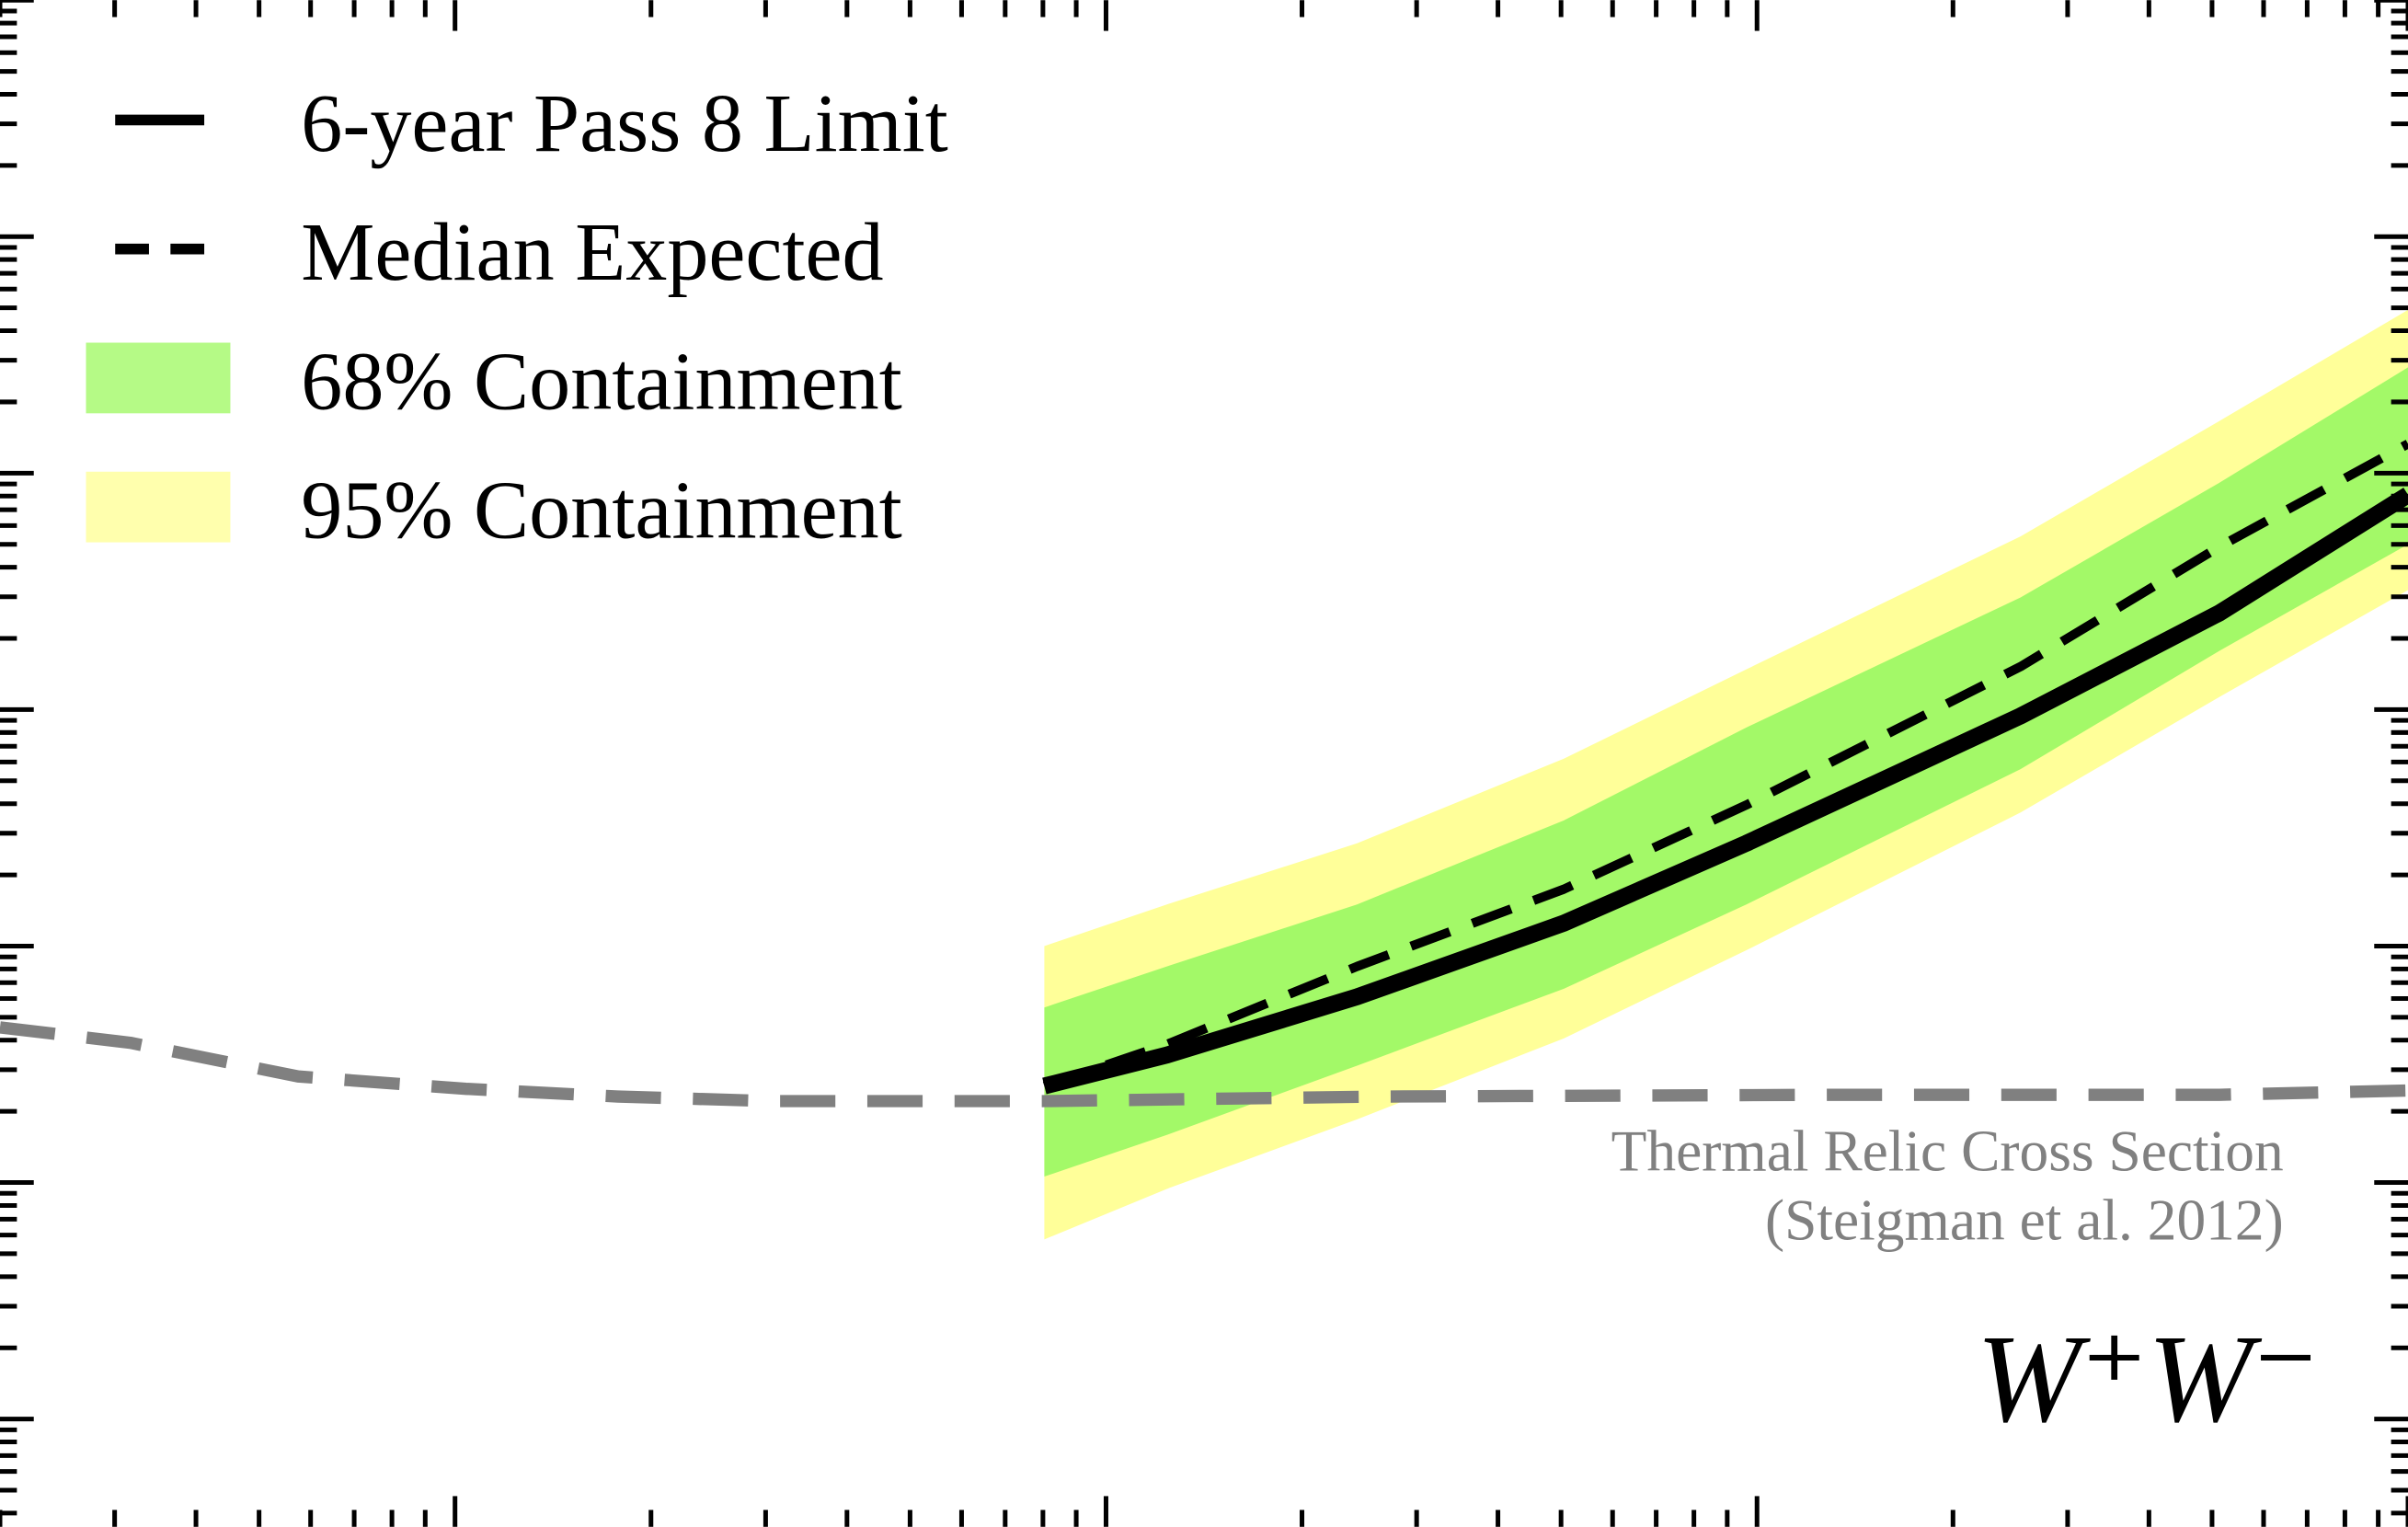 This screenshot has width=2408, height=1527. What do you see at coordinates (601, 381) in the screenshot?
I see `legend-label: 68% Containment` at bounding box center [601, 381].